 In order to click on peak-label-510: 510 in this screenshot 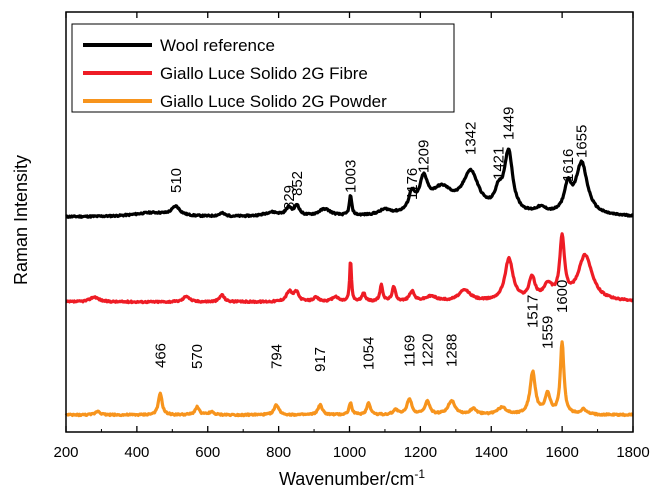, I will do `click(176, 180)`.